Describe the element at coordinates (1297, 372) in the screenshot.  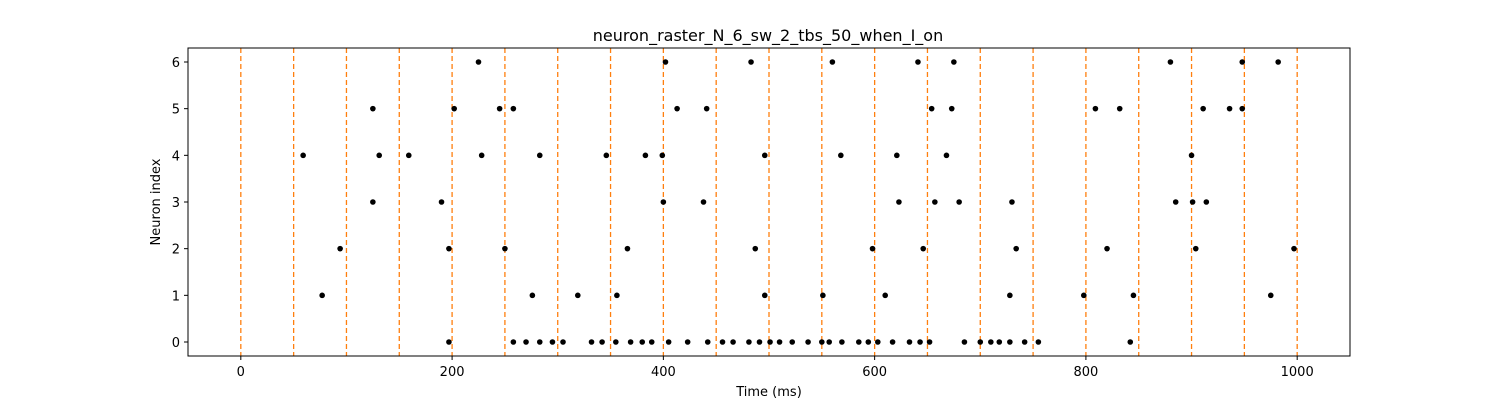
I see `x-tick-label: 1000` at that location.